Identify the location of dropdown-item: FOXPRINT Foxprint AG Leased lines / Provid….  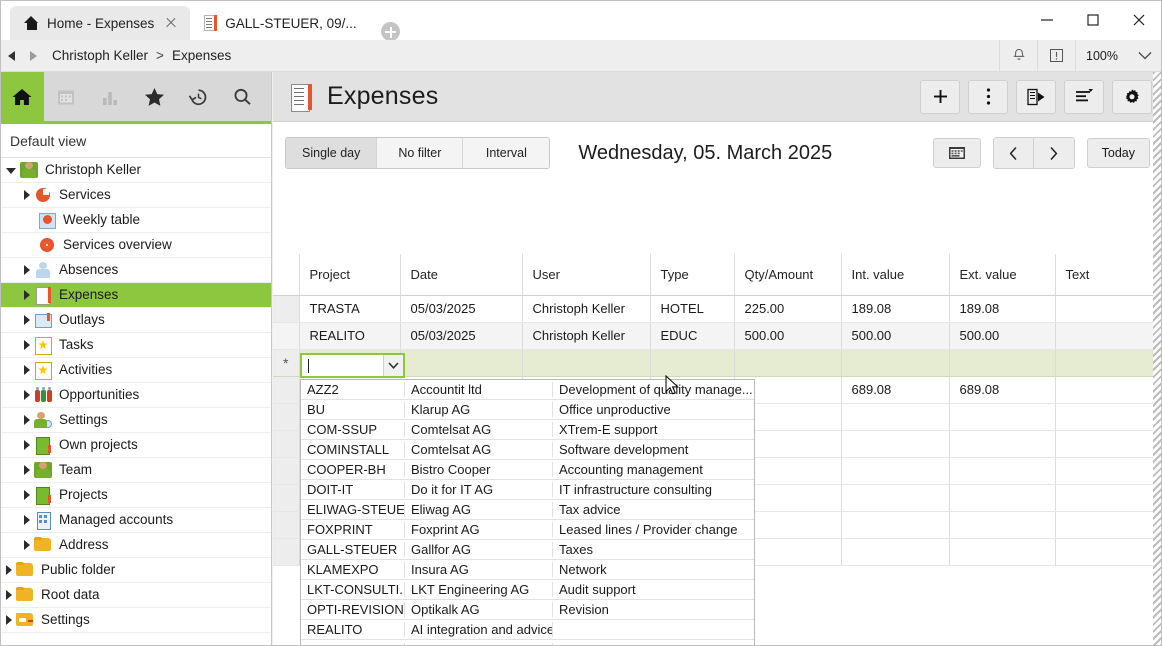
(527, 530).